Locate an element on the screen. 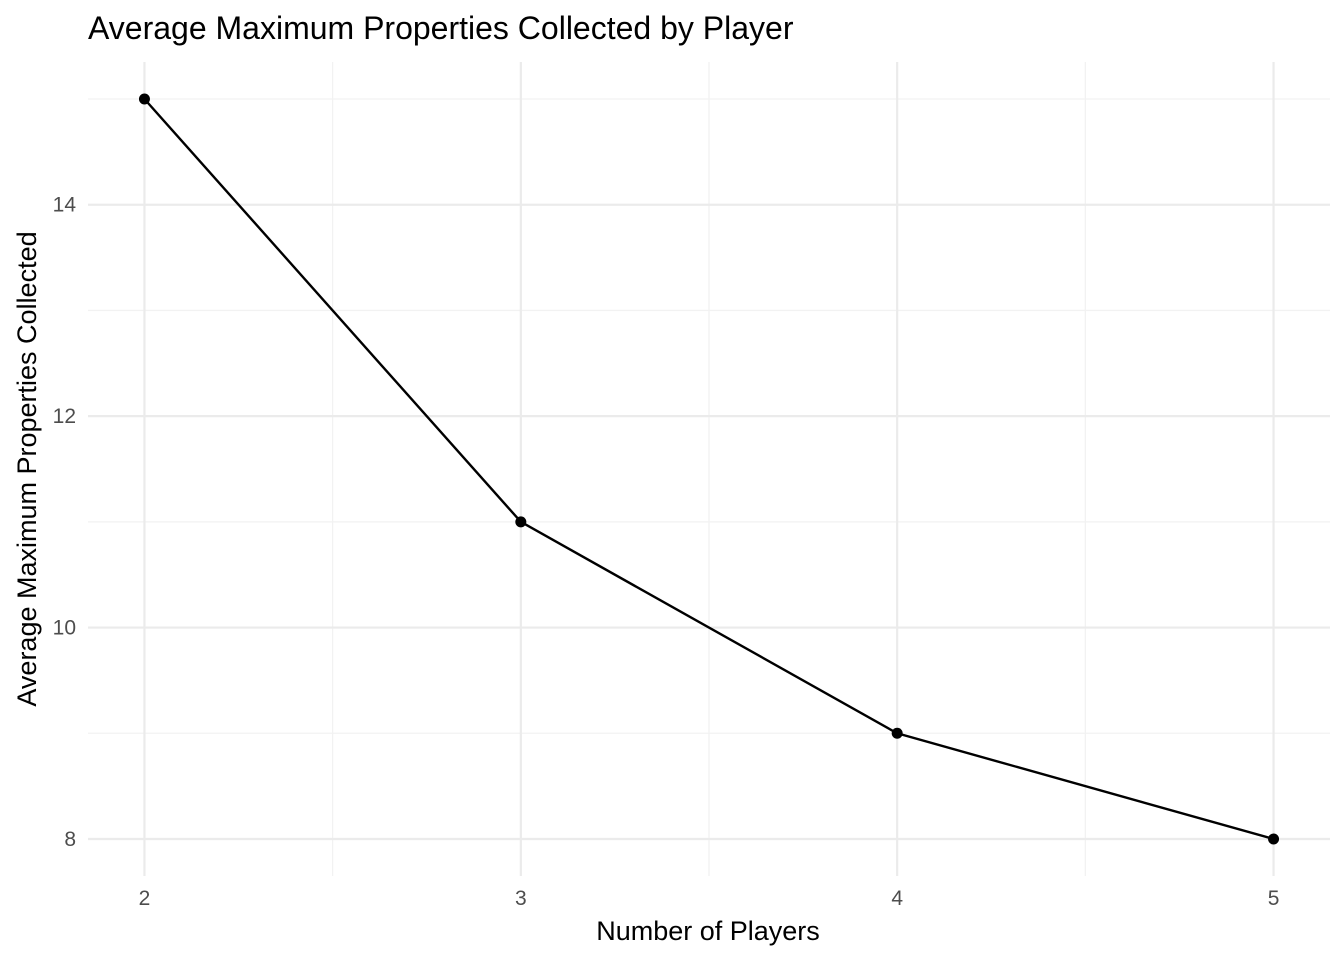 The width and height of the screenshot is (1344, 960). y-tick-label: 12 is located at coordinates (64, 416).